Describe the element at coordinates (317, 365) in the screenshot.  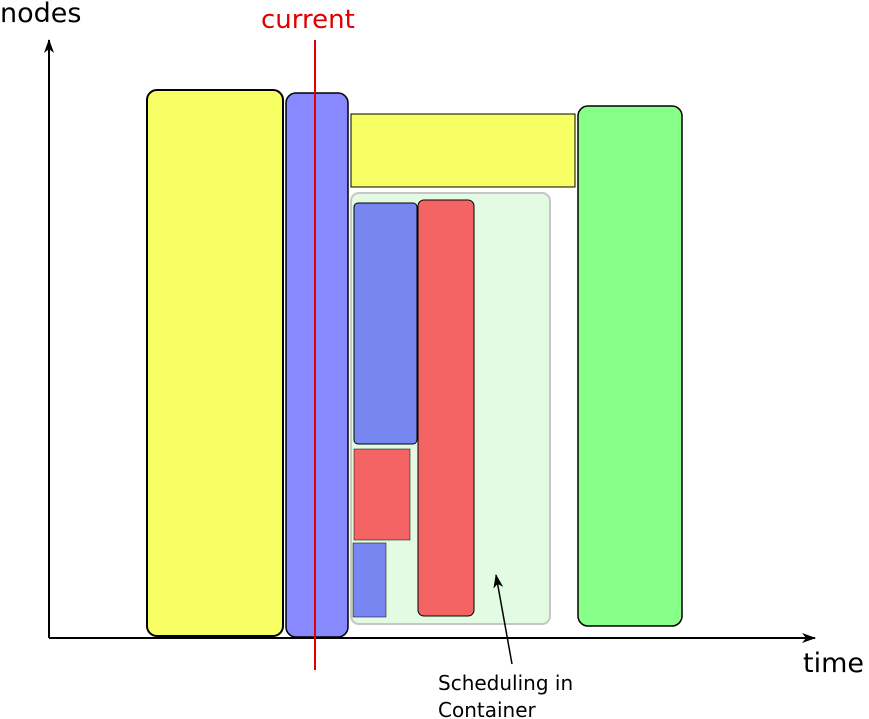
I see `job-blue-running` at that location.